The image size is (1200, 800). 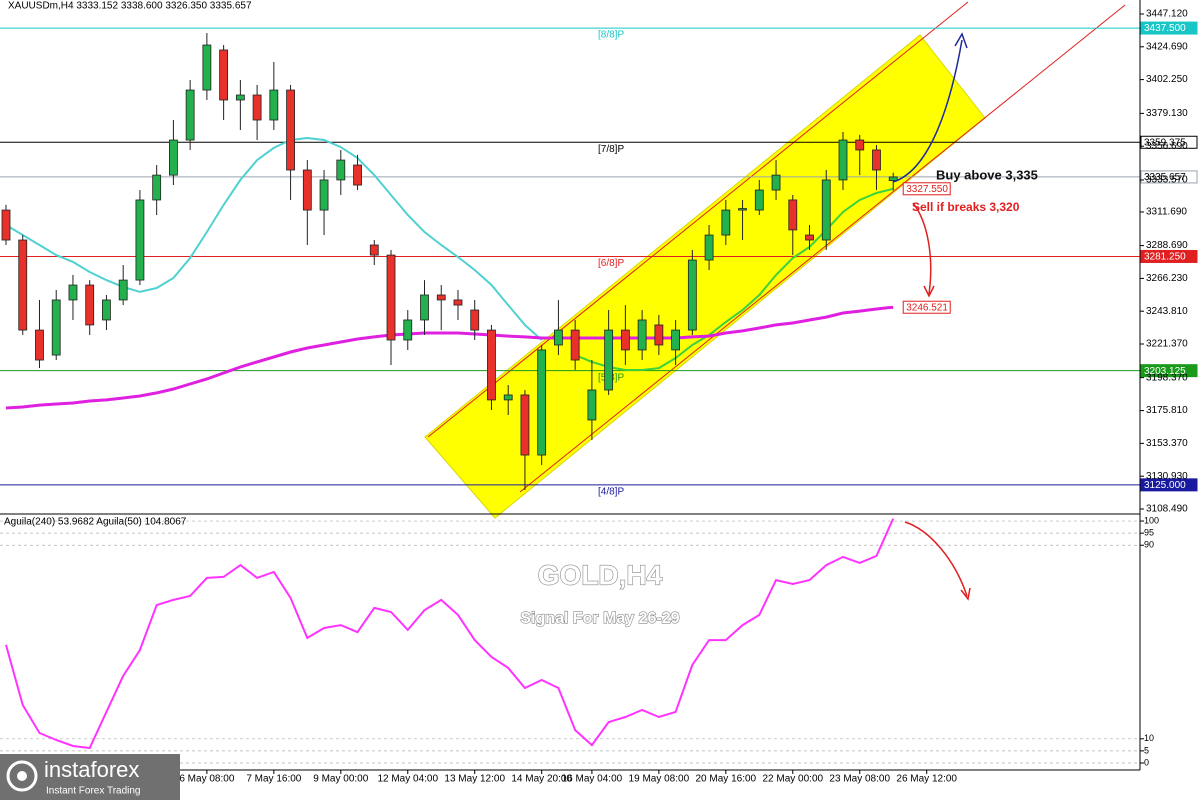 I want to click on x-tick-label: 20 May 16:00, so click(x=726, y=779).